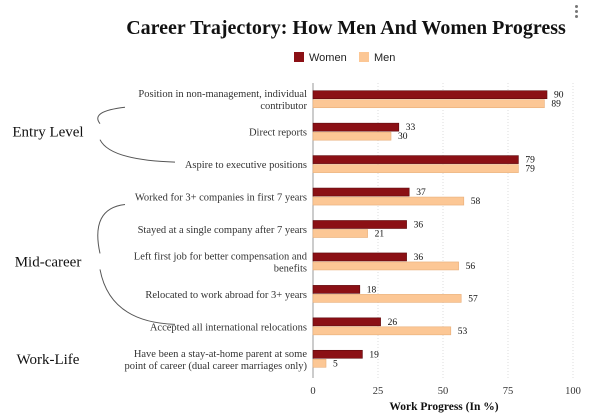 The width and height of the screenshot is (600, 416). Describe the element at coordinates (471, 267) in the screenshot. I see `data-label-men: 56` at that location.